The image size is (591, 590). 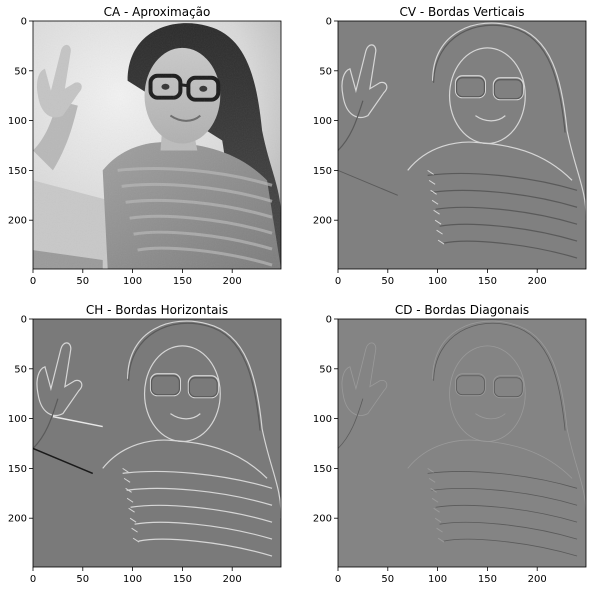 I want to click on y-tick-label-ca: 200, so click(x=17, y=221).